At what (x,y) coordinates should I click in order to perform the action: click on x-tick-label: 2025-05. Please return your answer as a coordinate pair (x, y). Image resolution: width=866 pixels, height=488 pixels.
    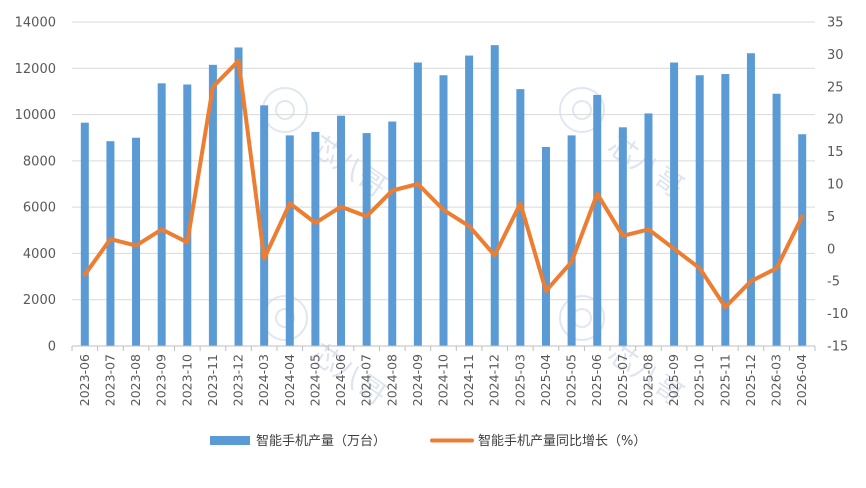
    Looking at the image, I should click on (571, 380).